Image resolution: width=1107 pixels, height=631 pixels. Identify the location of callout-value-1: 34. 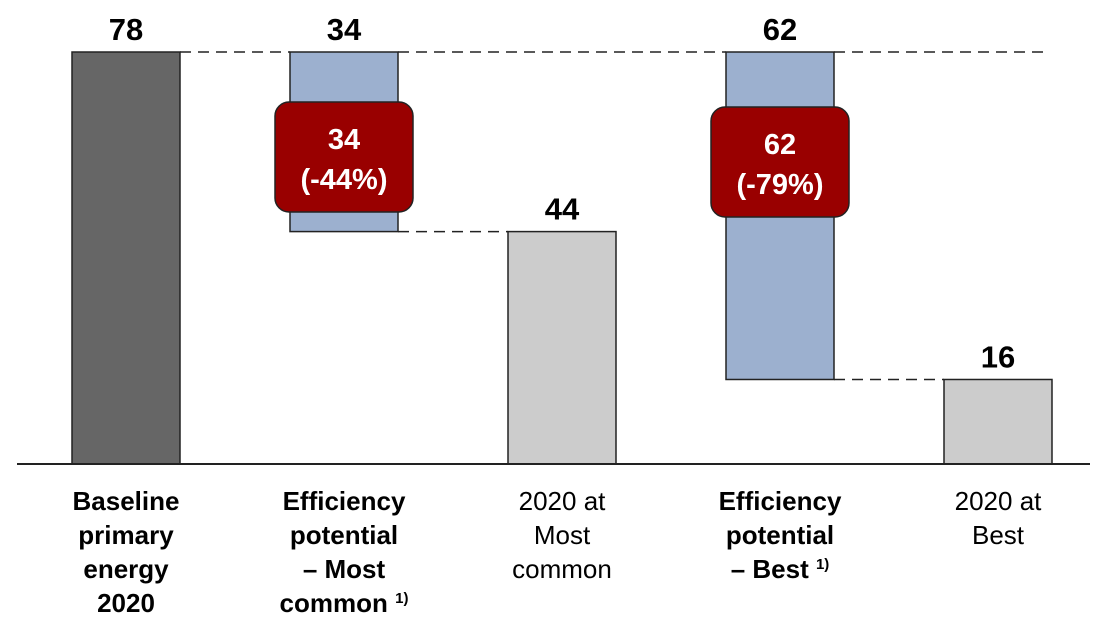
(344, 140).